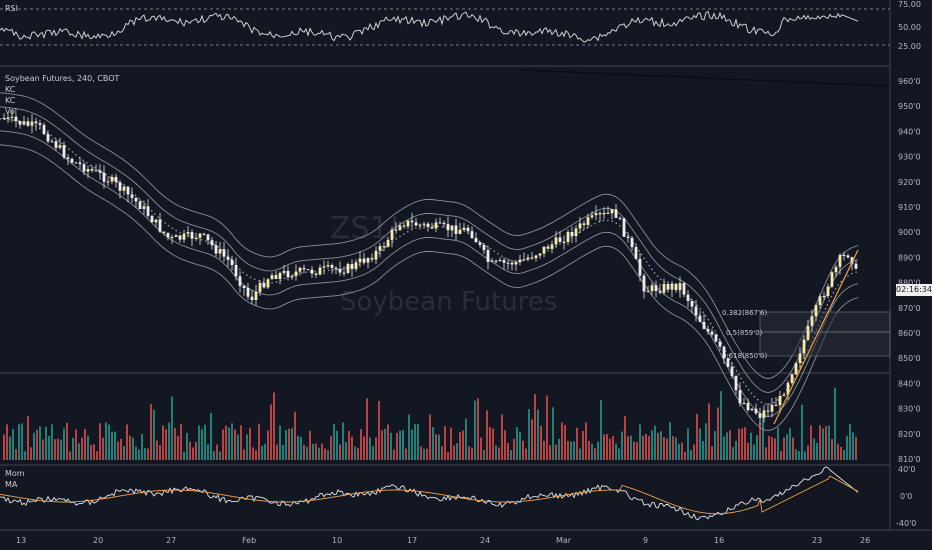 This screenshot has height=550, width=932. What do you see at coordinates (11, 111) in the screenshot?
I see `indicator-vol: Vol` at bounding box center [11, 111].